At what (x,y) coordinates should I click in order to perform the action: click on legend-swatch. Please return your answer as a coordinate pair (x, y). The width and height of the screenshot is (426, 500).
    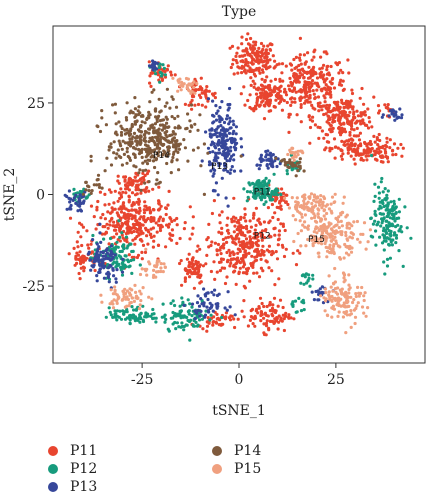
    Looking at the image, I should click on (217, 451).